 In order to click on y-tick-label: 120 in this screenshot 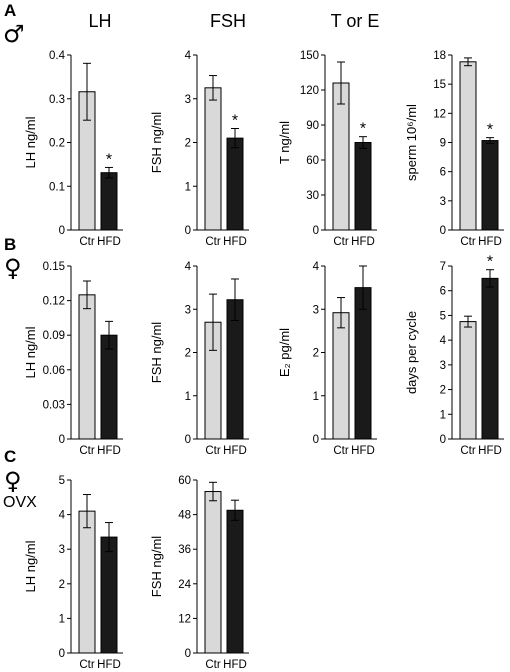, I will do `click(309, 91)`.